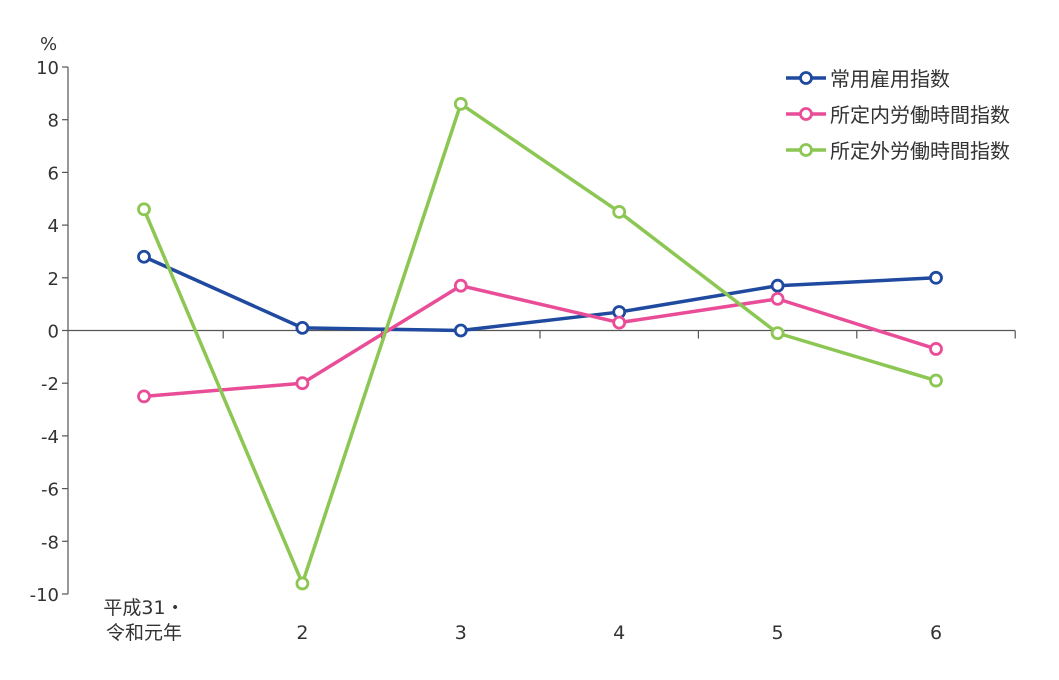 This screenshot has width=1059, height=680. I want to click on y-tick-label: -4, so click(50, 437).